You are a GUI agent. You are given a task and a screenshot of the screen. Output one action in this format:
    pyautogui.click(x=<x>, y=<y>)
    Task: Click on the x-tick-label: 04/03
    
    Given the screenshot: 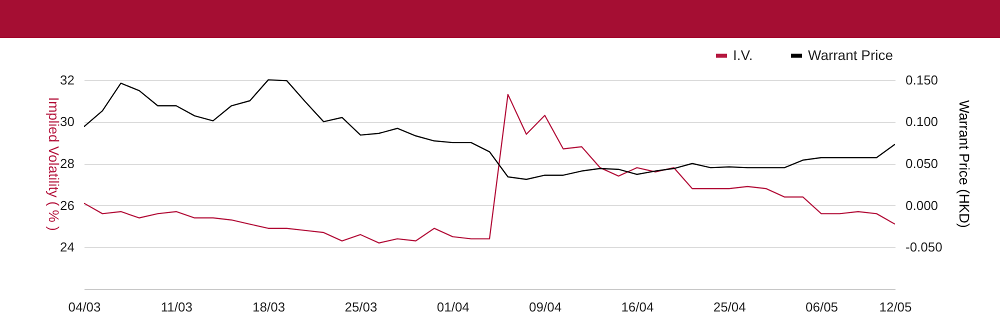 What is the action you would take?
    pyautogui.click(x=84, y=307)
    